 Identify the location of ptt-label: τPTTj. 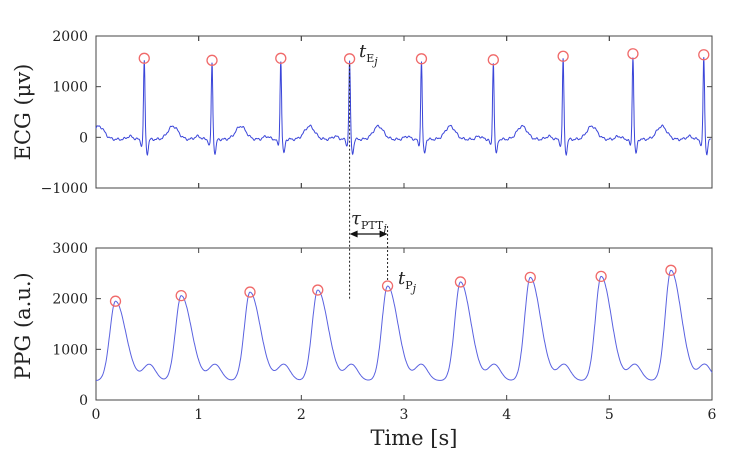
(369, 221).